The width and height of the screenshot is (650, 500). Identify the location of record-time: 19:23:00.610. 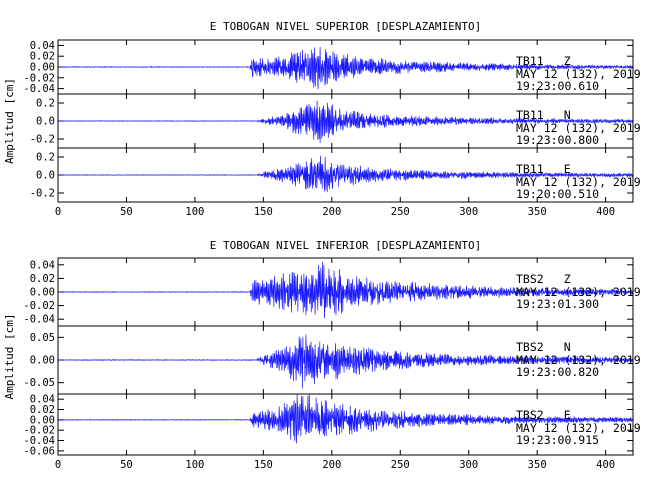
(557, 86).